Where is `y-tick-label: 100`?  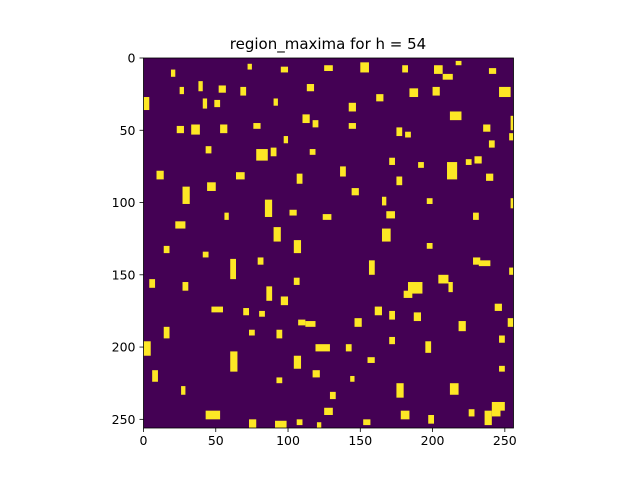
y-tick-label: 100 is located at coordinates (124, 202).